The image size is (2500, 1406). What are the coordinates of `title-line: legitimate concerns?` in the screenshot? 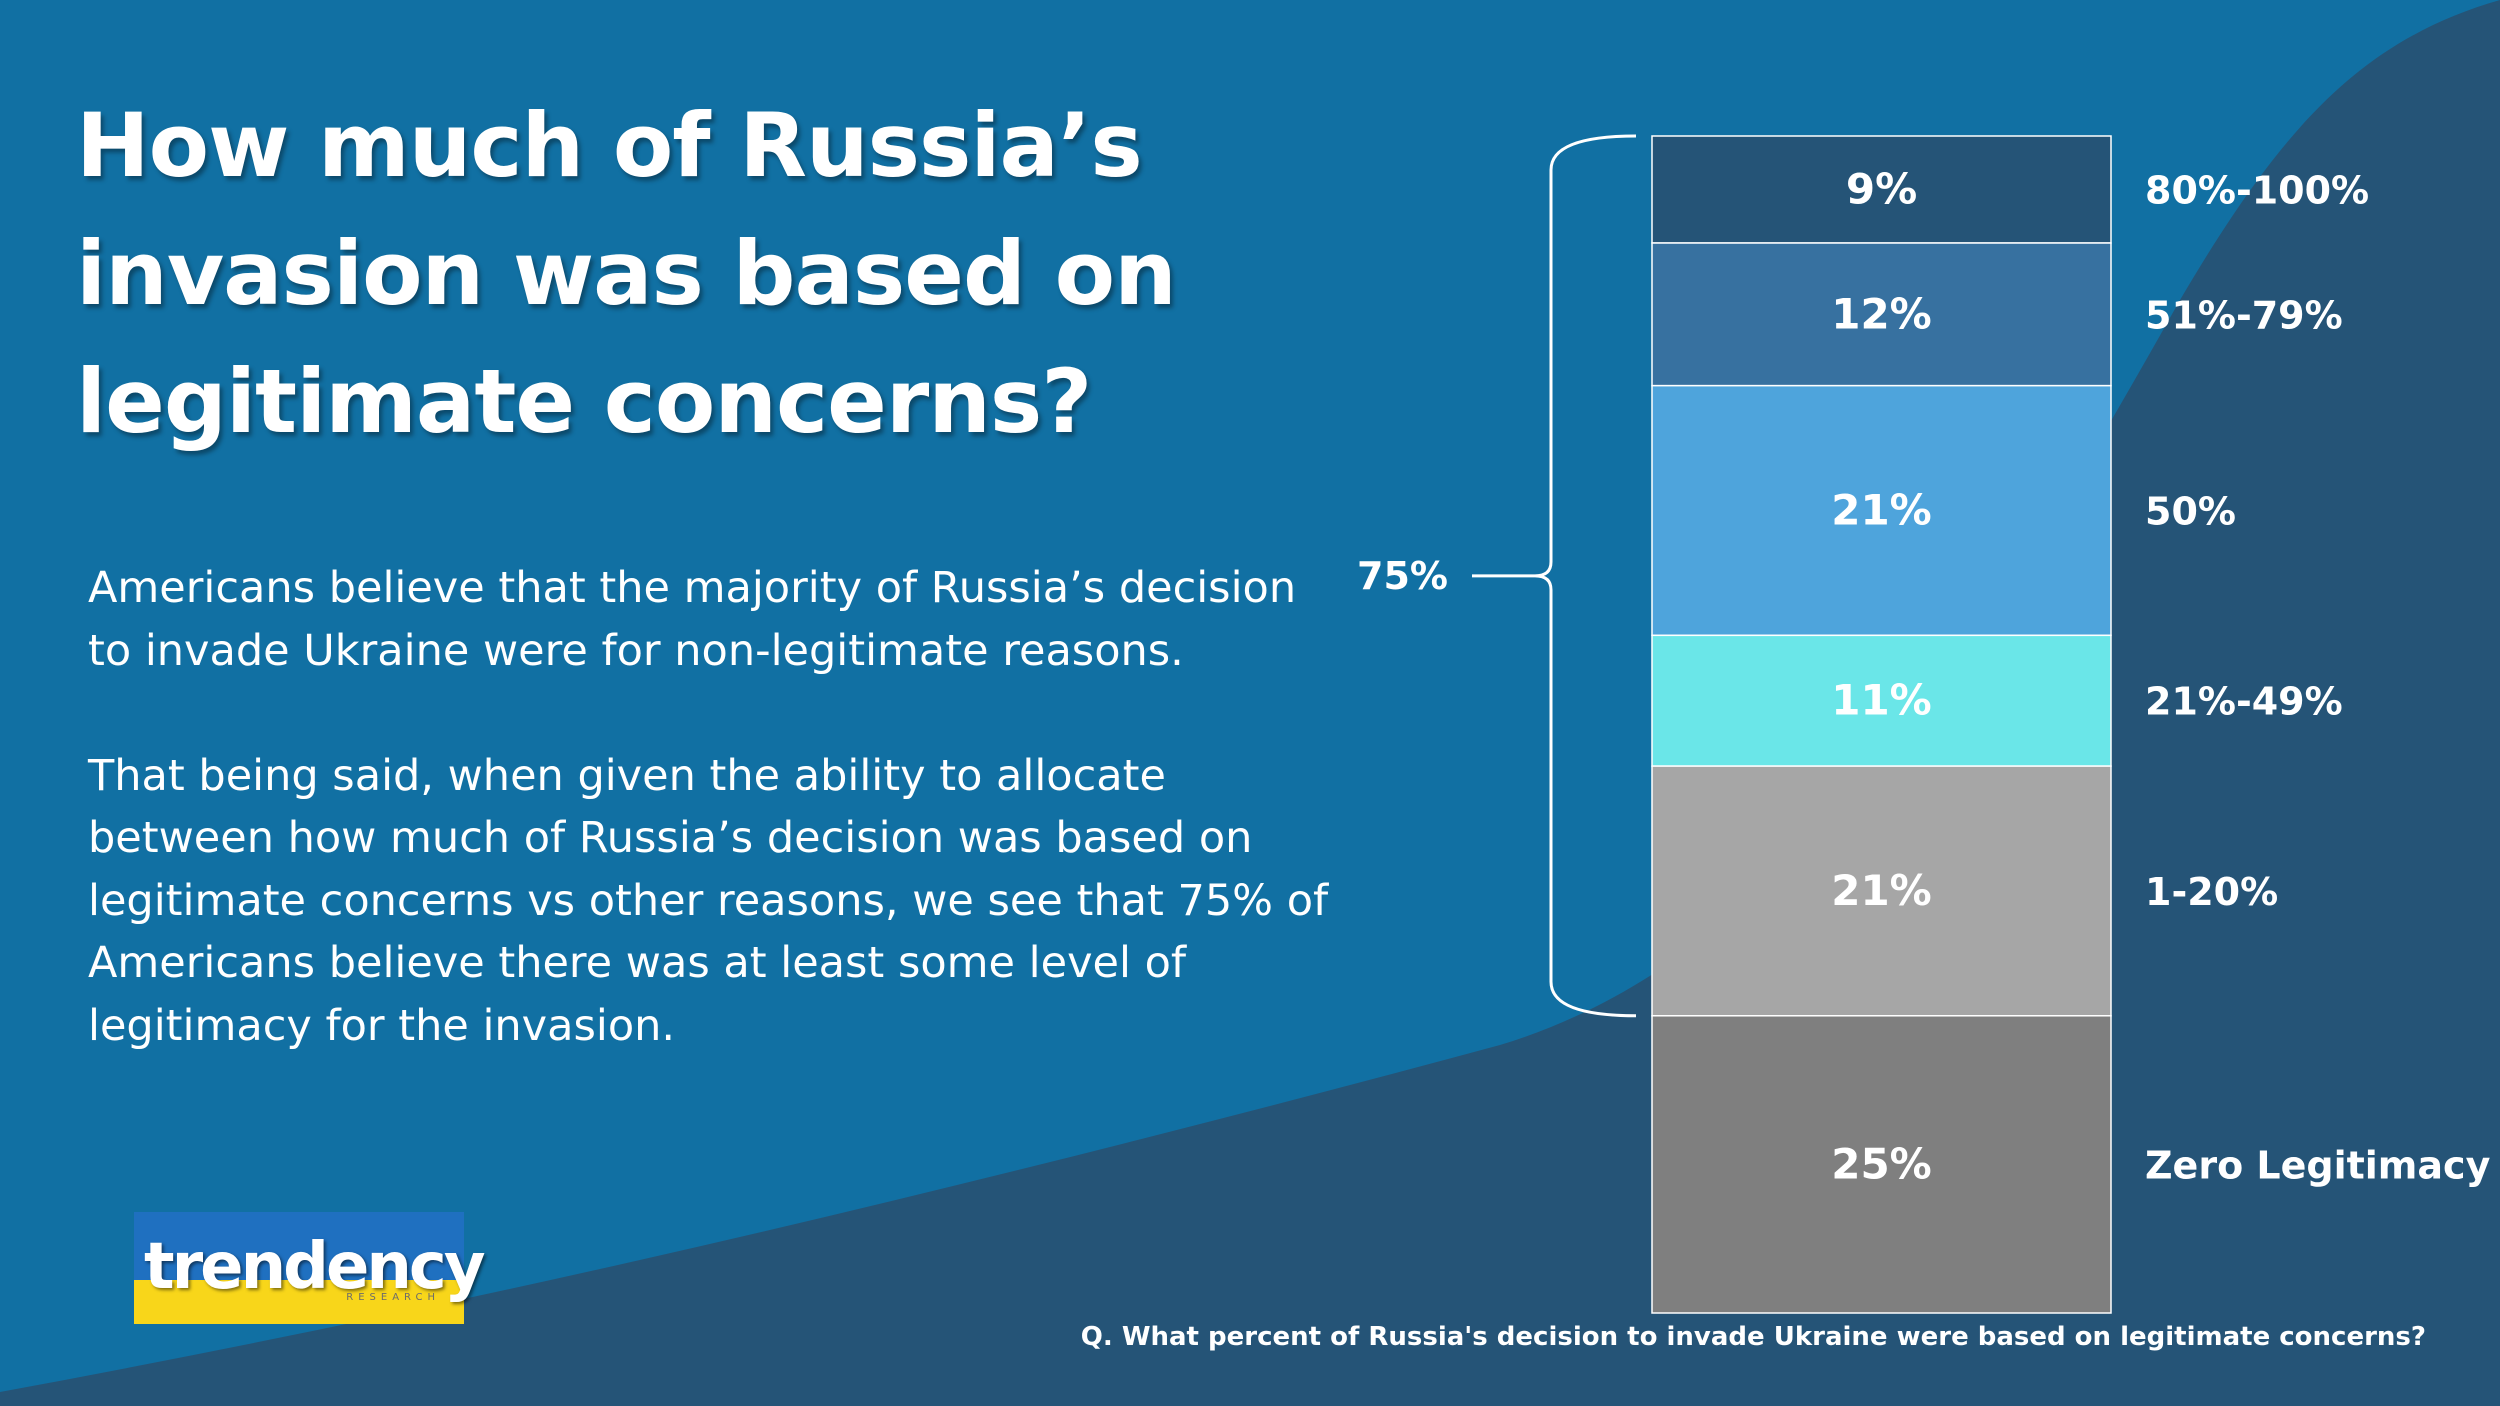 It's located at (584, 401).